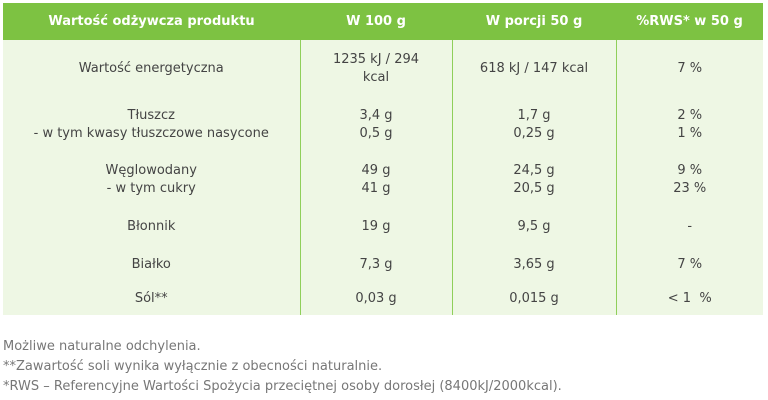 This screenshot has width=768, height=400. I want to click on table-cell: 3,65 g, so click(533, 265).